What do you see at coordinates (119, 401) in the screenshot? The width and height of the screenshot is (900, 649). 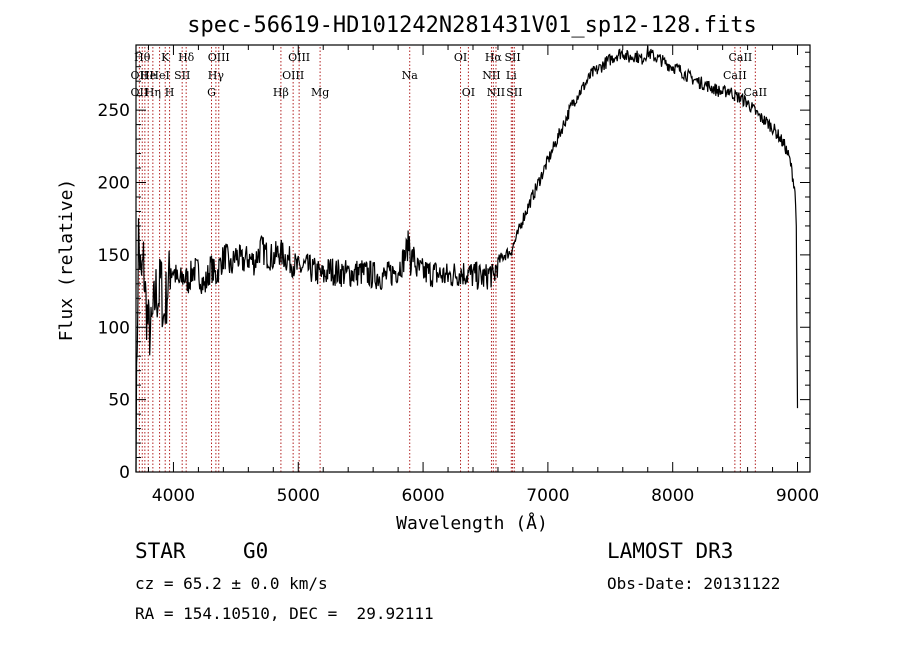 I see `y-tick-label: 50` at bounding box center [119, 401].